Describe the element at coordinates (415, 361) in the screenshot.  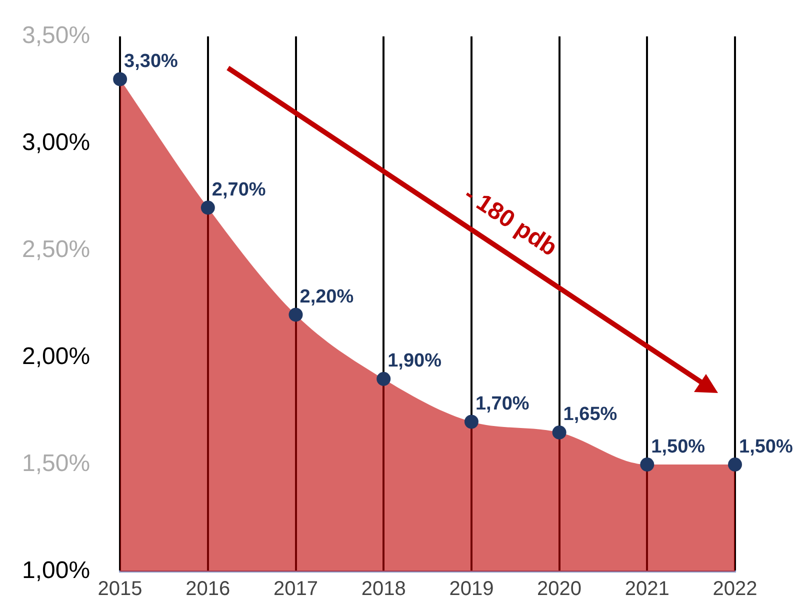
I see `data-label: 1,90%` at that location.